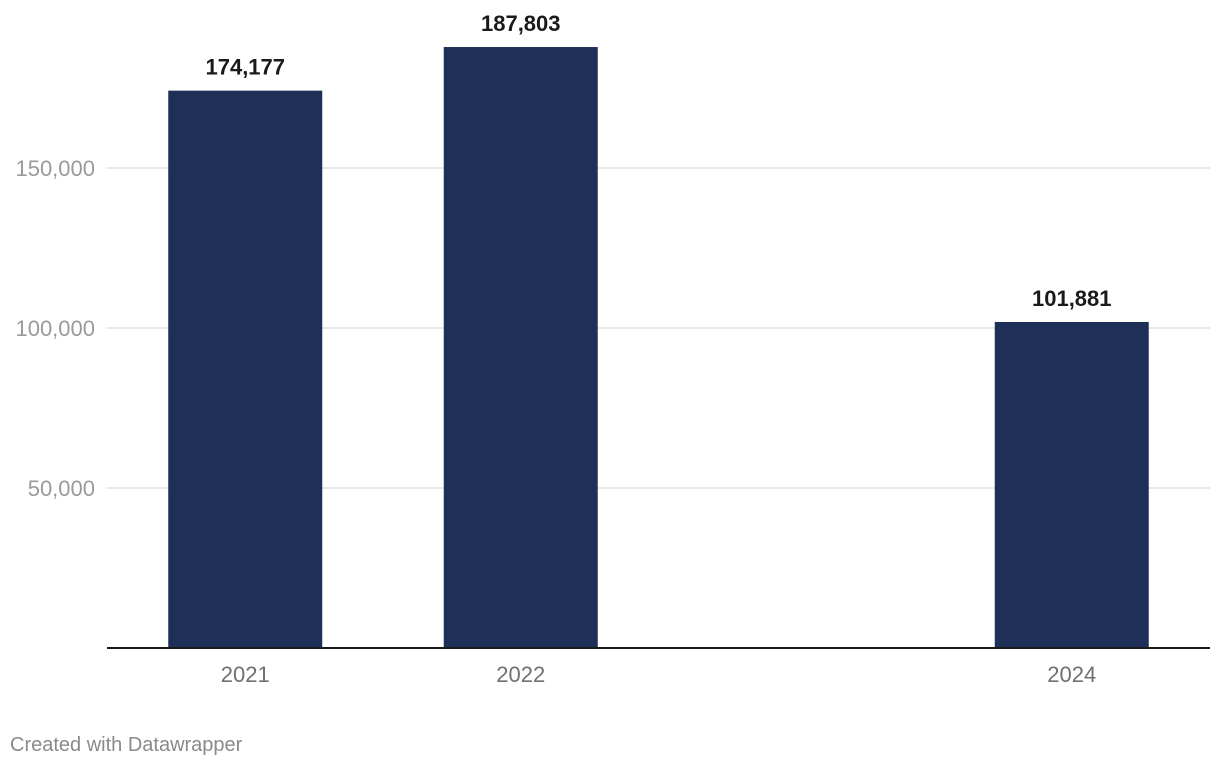 Image resolution: width=1220 pixels, height=770 pixels. What do you see at coordinates (61, 488) in the screenshot?
I see `y-tick-label: 50,000` at bounding box center [61, 488].